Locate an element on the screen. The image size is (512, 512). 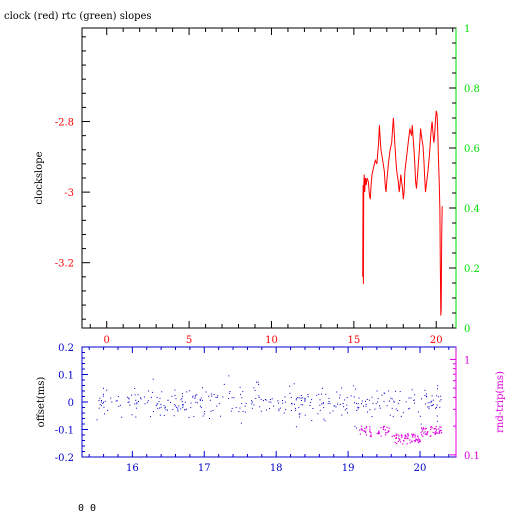
clock-series-line is located at coordinates (402, 213).